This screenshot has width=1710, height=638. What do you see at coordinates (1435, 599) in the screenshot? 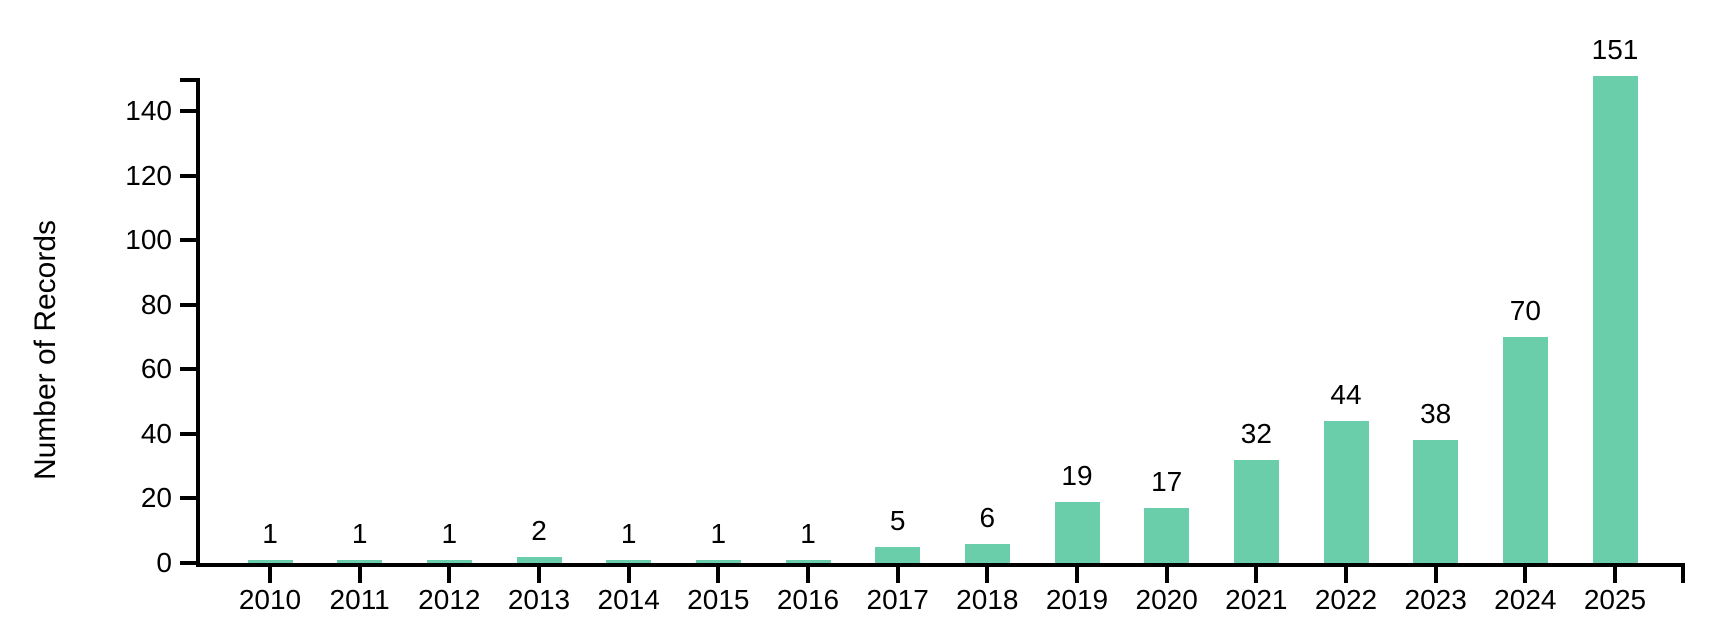
I see `x-tick-label: 2023` at bounding box center [1435, 599].